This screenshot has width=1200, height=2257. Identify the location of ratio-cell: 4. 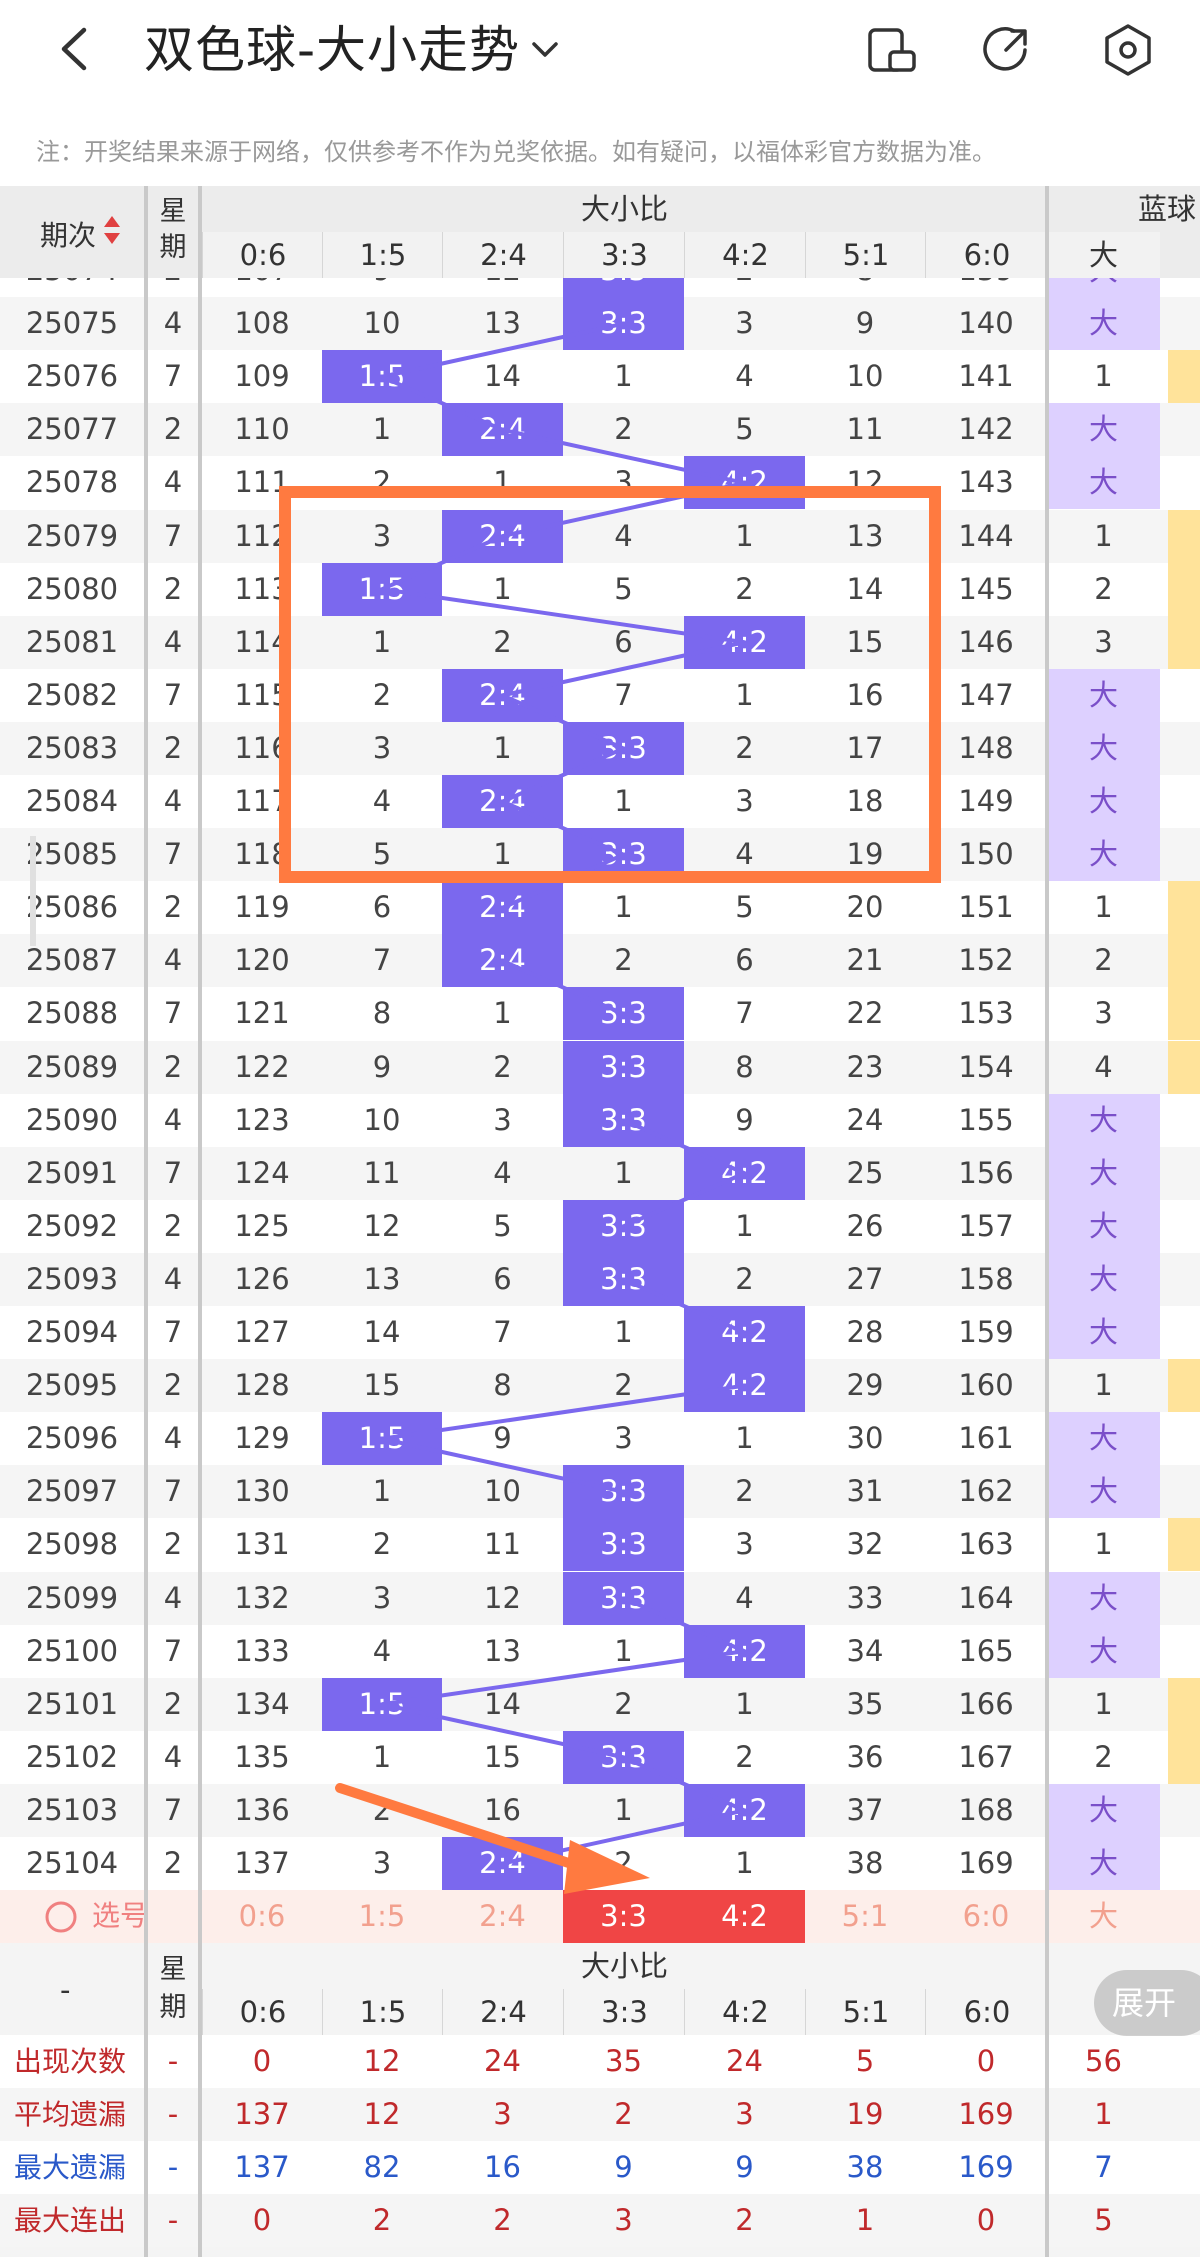
(744, 1597).